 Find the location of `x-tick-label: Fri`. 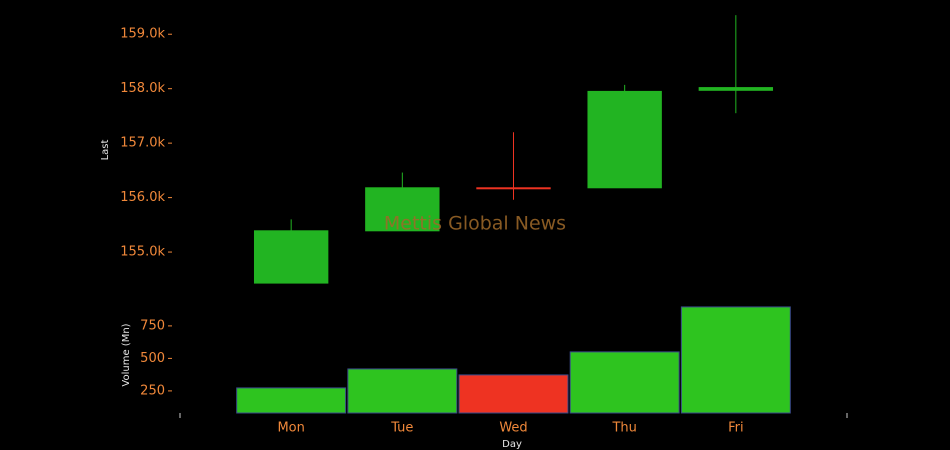

x-tick-label: Fri is located at coordinates (736, 428).